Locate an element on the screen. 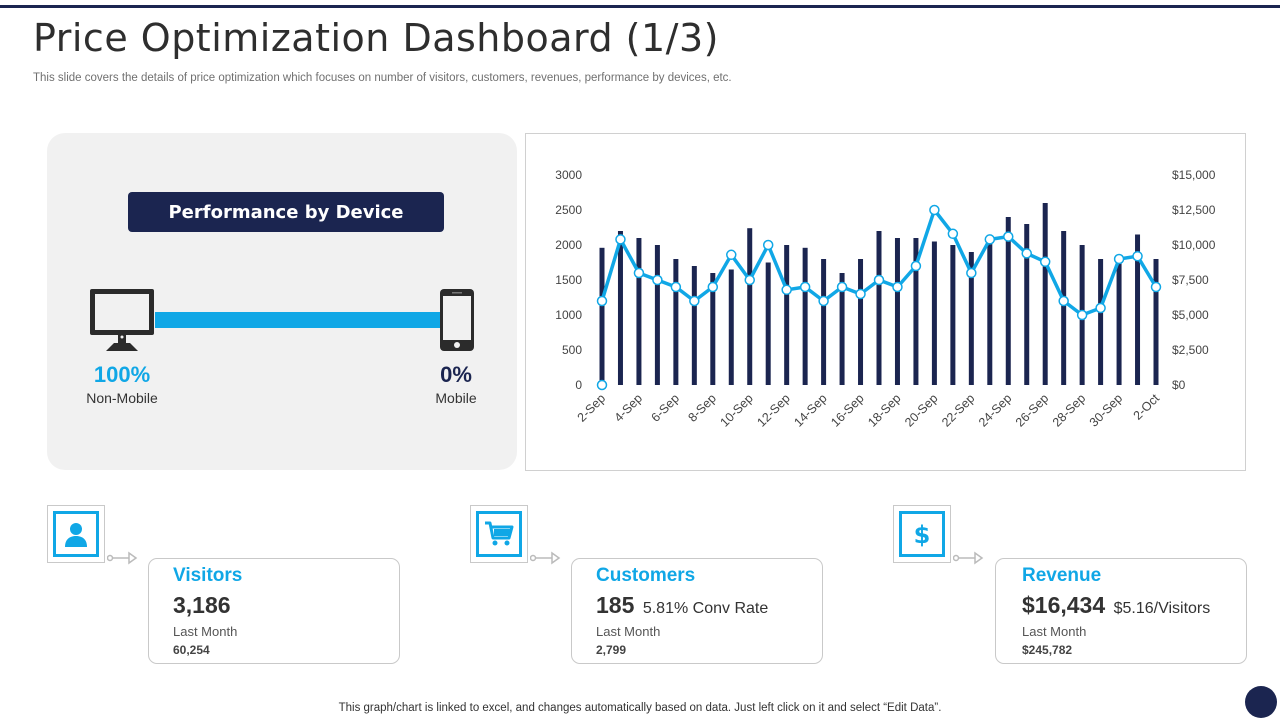  y-left-tick-label: 3000 is located at coordinates (568, 175).